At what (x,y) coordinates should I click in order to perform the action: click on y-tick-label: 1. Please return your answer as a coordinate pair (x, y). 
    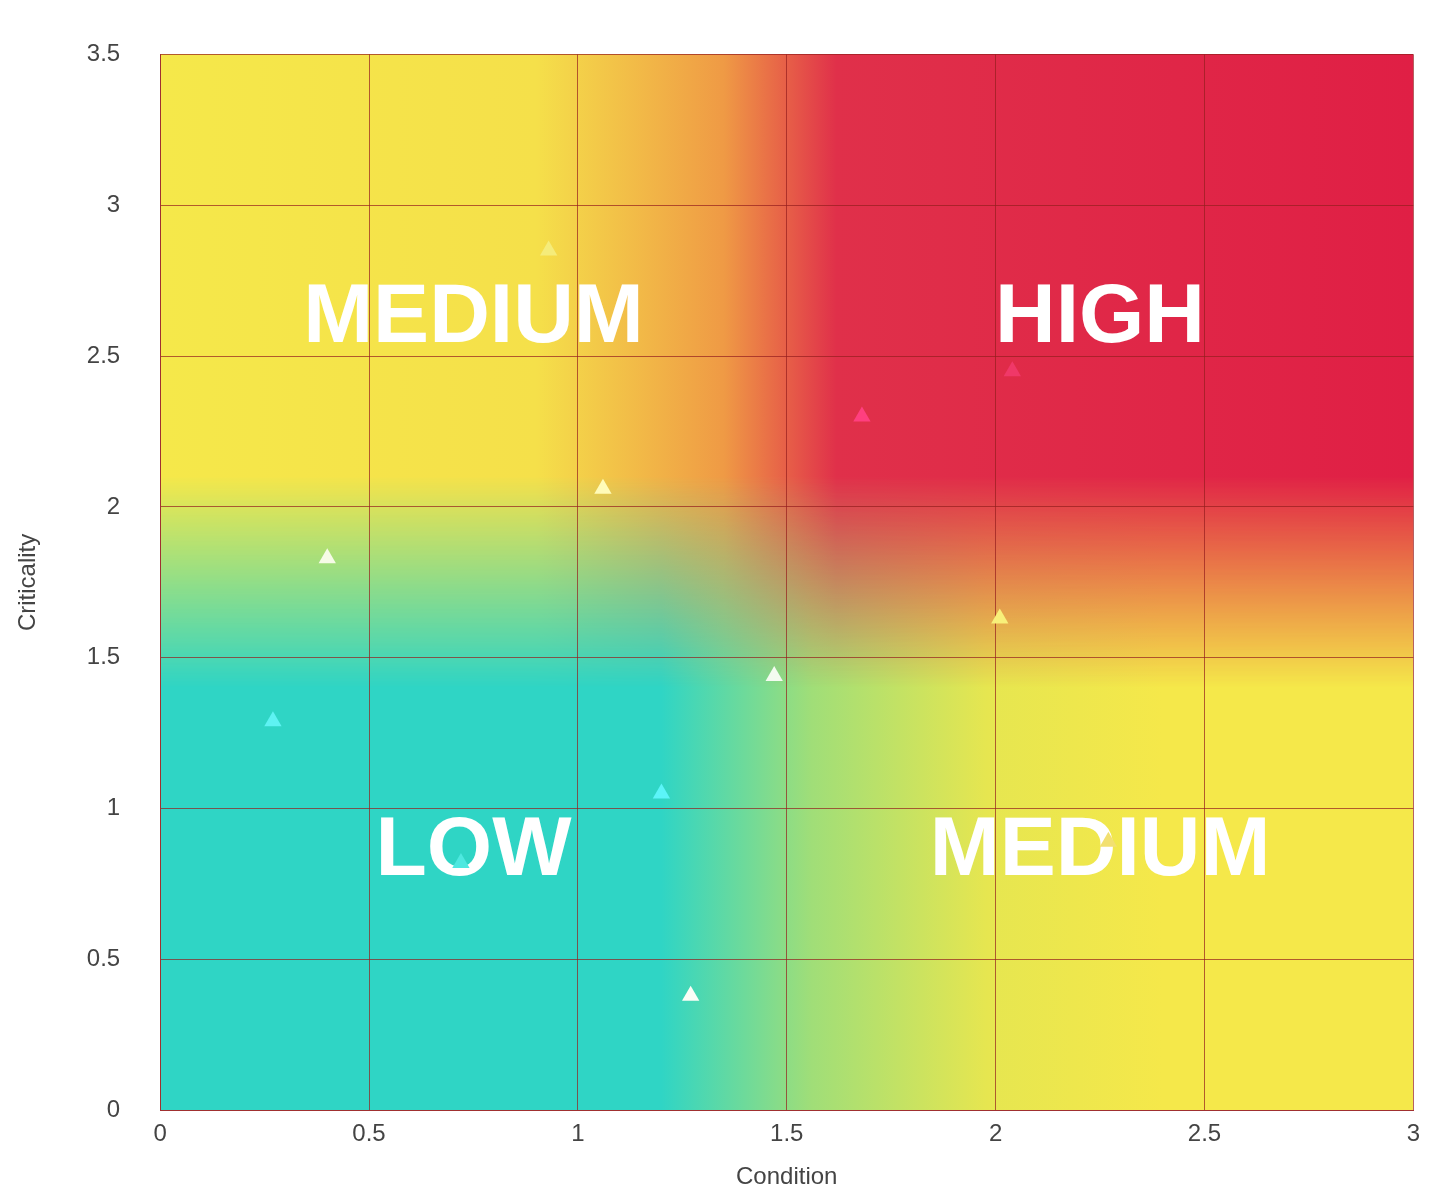
    Looking at the image, I should click on (113, 807).